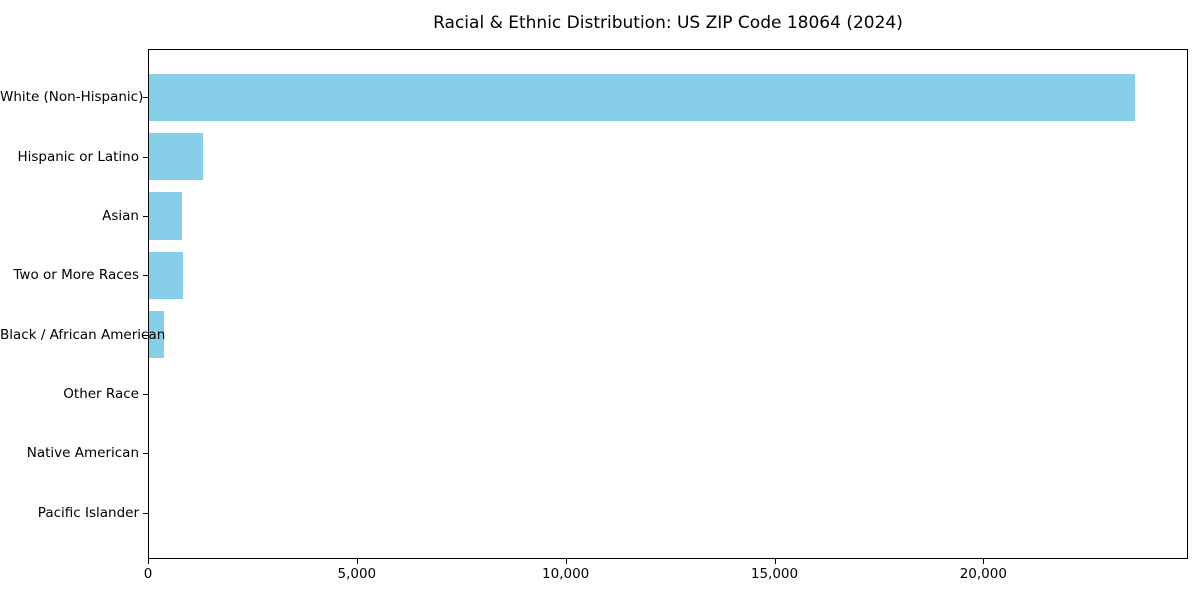 The width and height of the screenshot is (1200, 600). What do you see at coordinates (148, 574) in the screenshot?
I see `x-axis-tick-label: 0` at bounding box center [148, 574].